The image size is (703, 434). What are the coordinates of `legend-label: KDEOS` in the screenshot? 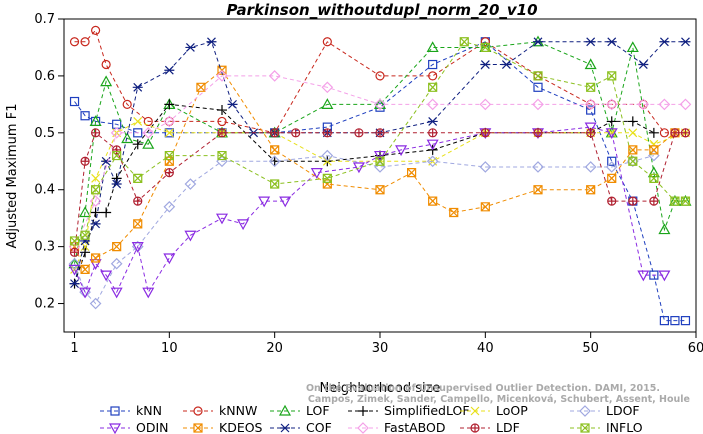 It's located at (241, 427).